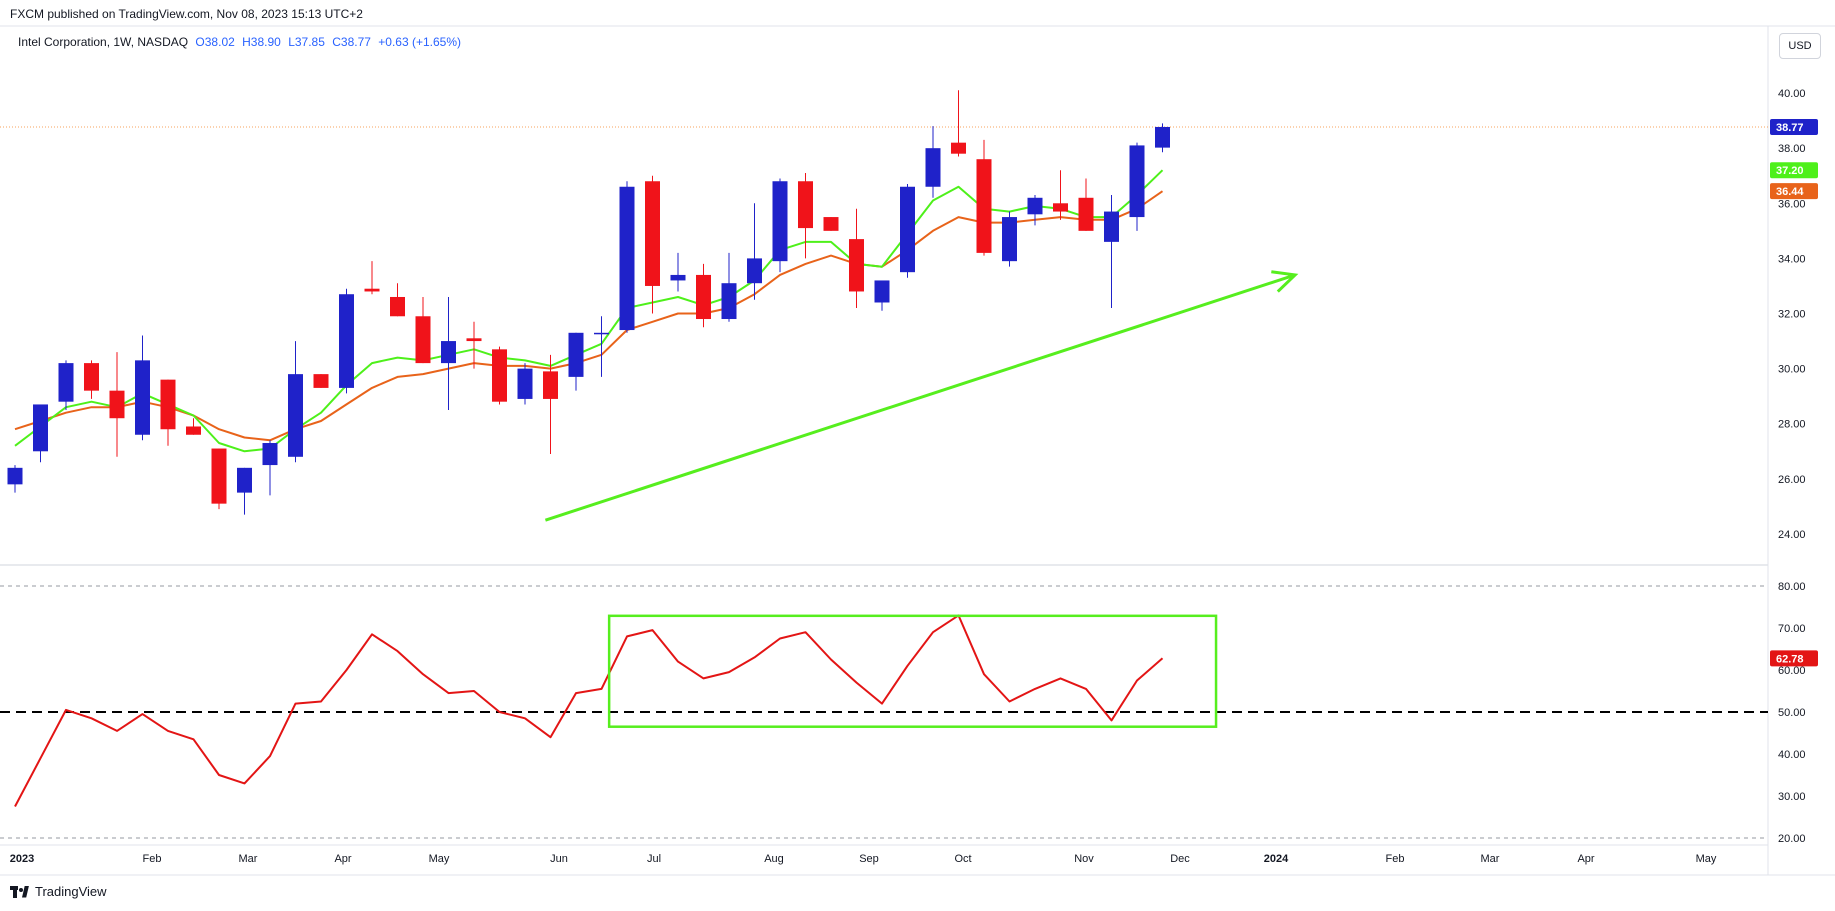  I want to click on rsi-tick-label: 40.00, so click(1792, 755).